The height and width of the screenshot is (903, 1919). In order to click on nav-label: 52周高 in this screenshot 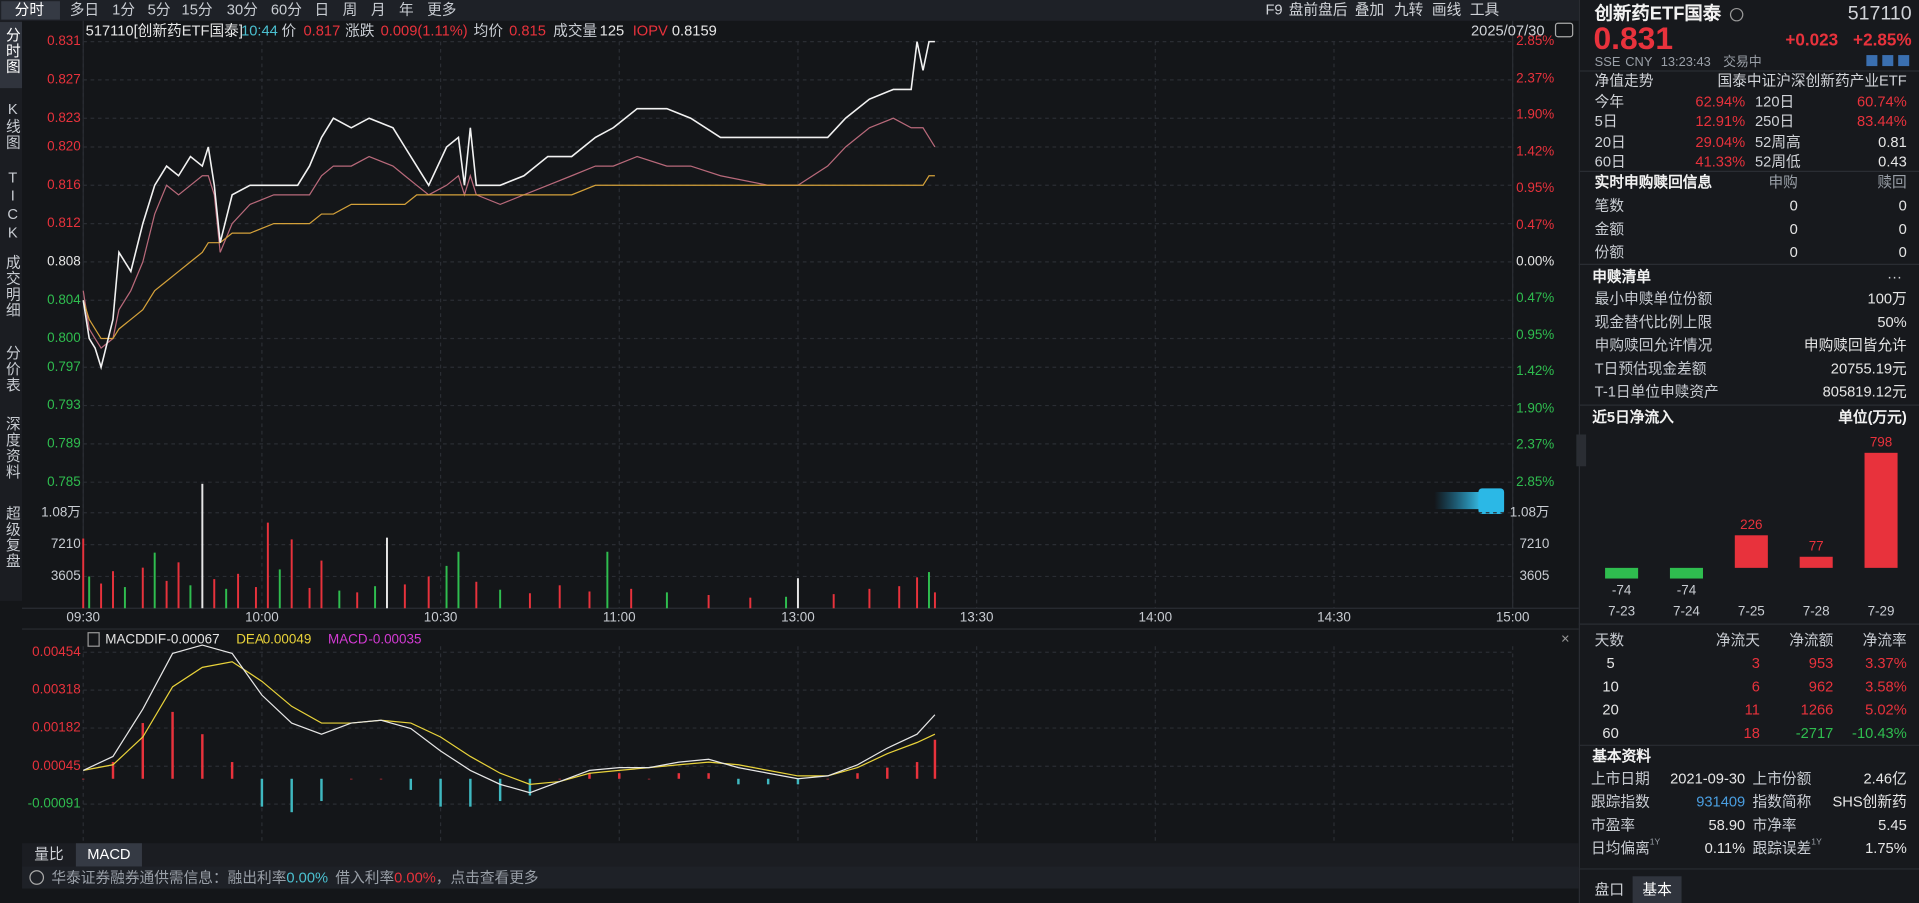, I will do `click(1778, 142)`.